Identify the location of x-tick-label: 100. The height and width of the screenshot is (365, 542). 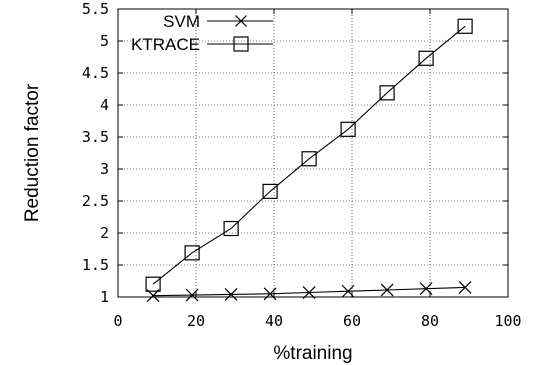
(507, 321).